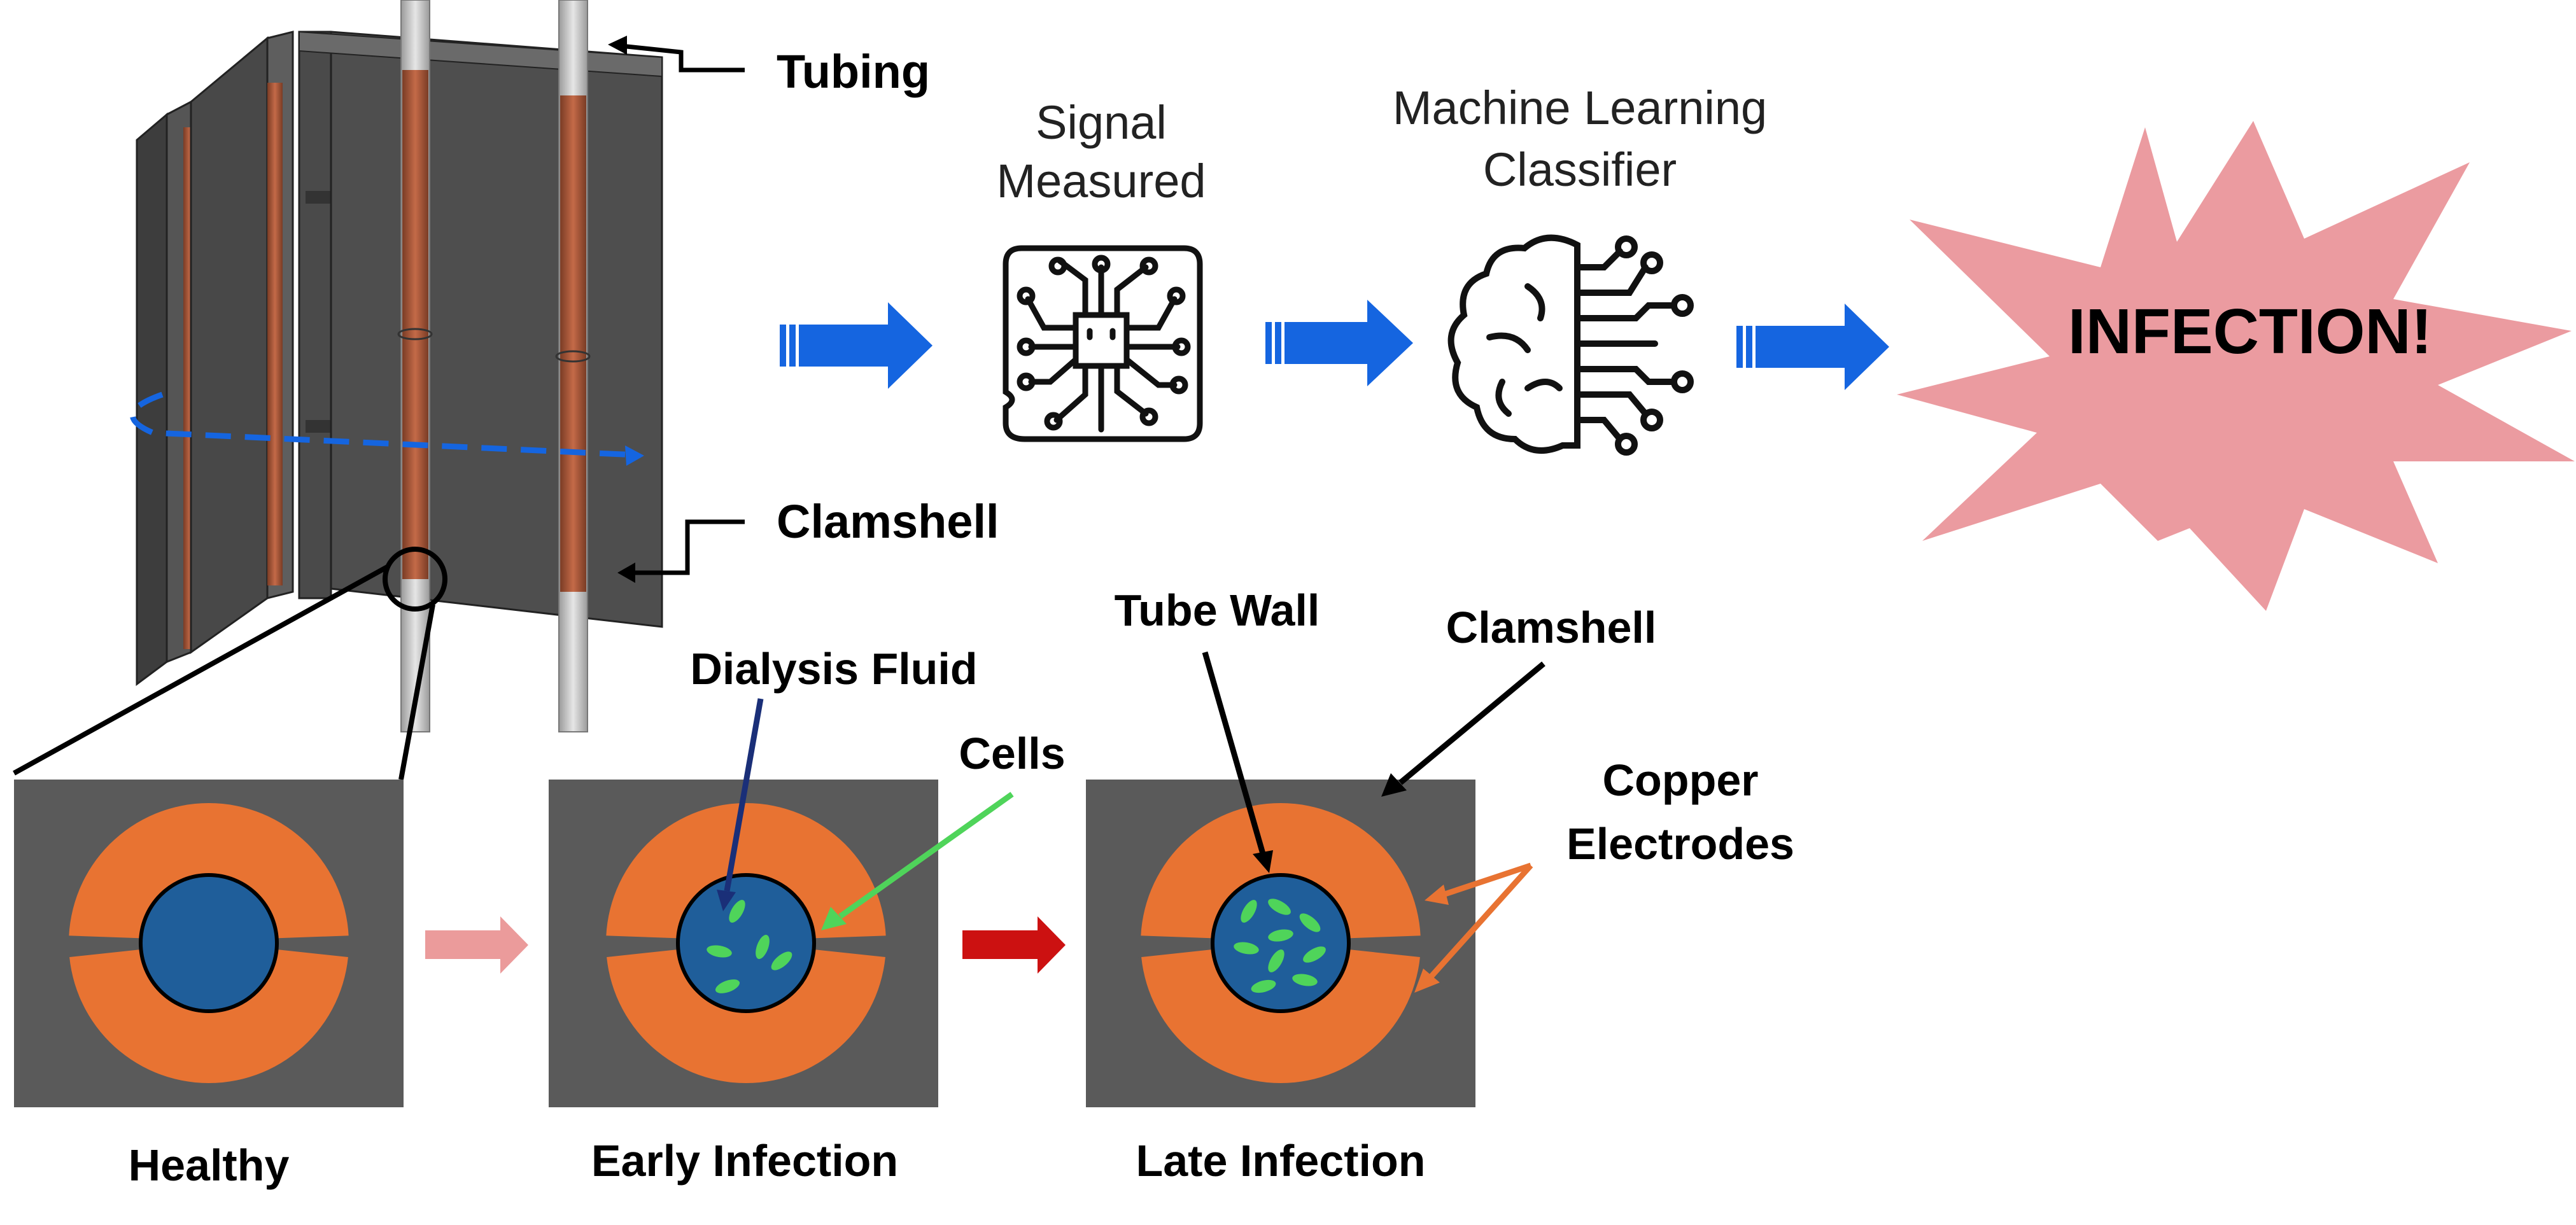  What do you see at coordinates (1580, 107) in the screenshot?
I see `ml-label-line1: Machine Learning` at bounding box center [1580, 107].